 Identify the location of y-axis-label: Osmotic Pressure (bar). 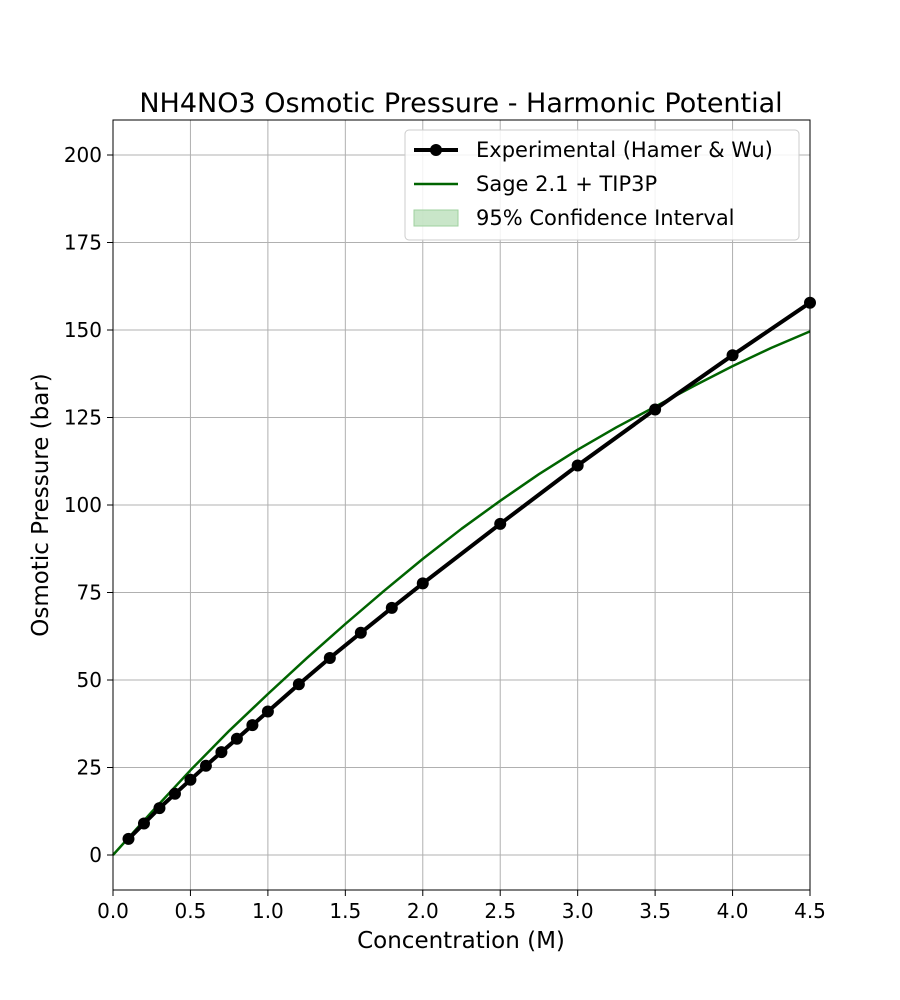
(41, 505).